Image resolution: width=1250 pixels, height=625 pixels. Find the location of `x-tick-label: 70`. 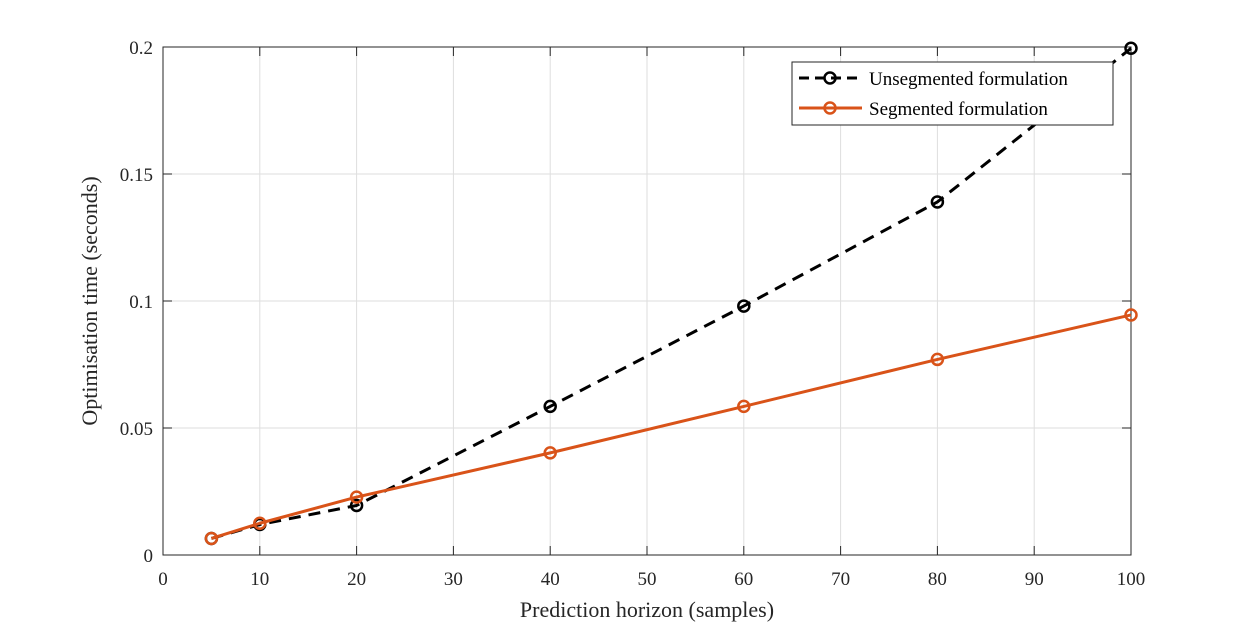

x-tick-label: 70 is located at coordinates (840, 579).